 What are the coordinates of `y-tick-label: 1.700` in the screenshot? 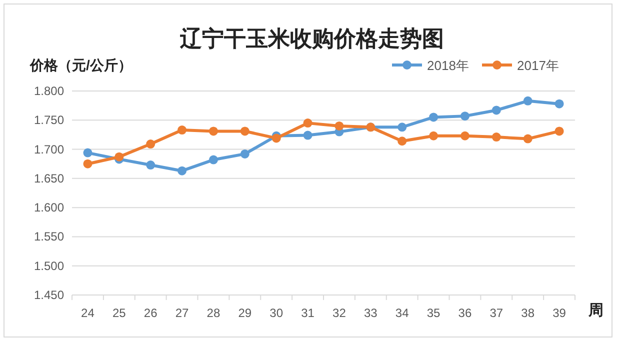 It's located at (49, 149).